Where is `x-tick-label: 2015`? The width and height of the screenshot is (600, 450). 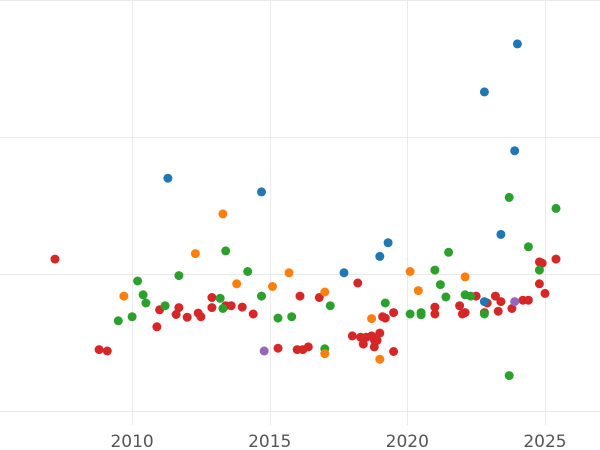
x-tick-label: 2015 is located at coordinates (269, 441).